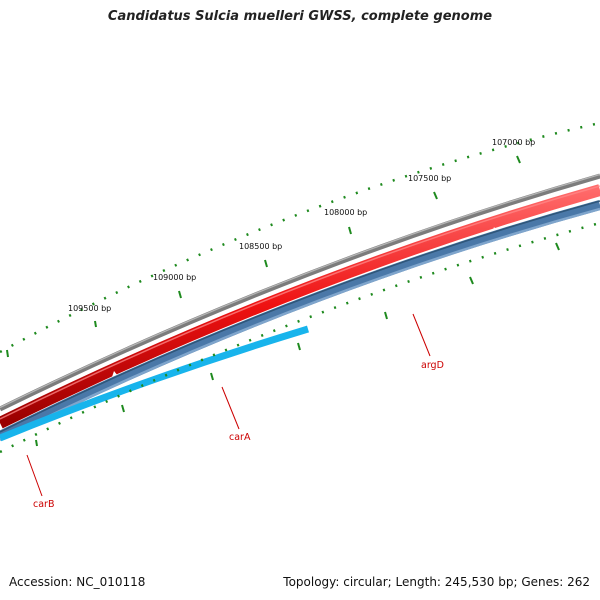  What do you see at coordinates (43, 504) in the screenshot?
I see `gene-label-carB: carB` at bounding box center [43, 504].